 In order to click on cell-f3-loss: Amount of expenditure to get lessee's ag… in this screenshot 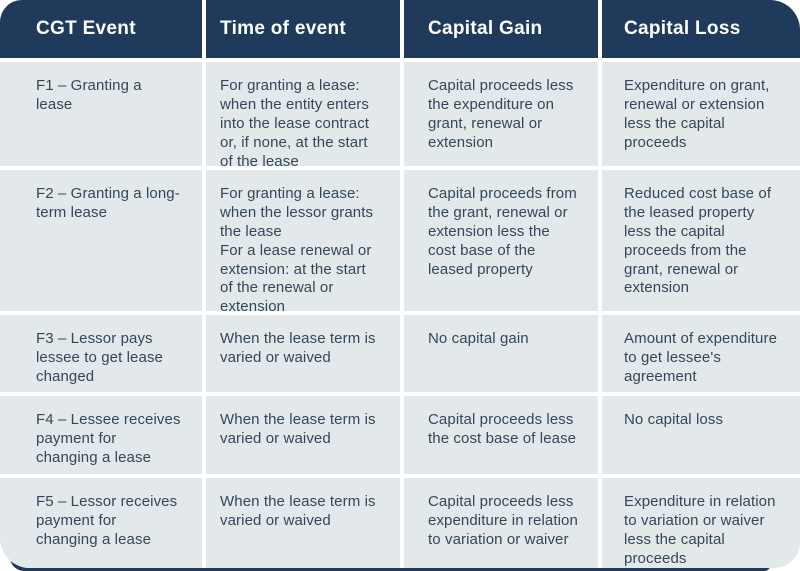, I will do `click(701, 353)`.